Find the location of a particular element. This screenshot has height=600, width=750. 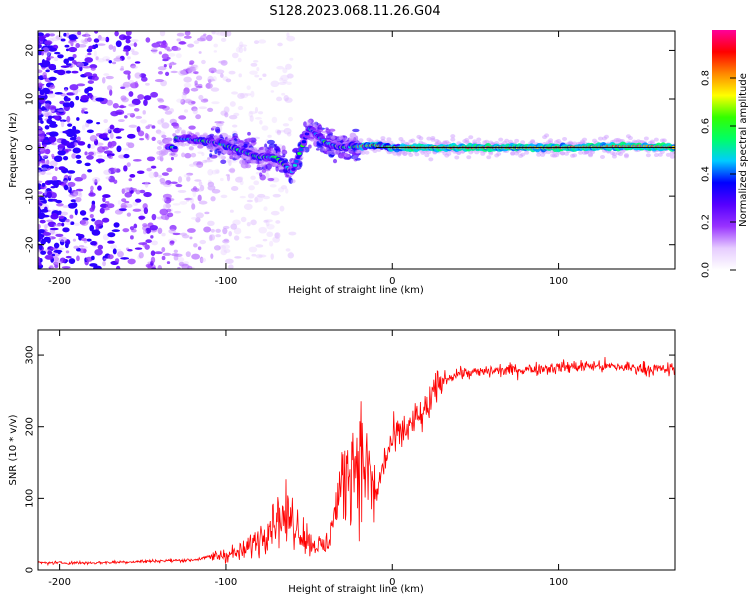

colorbar-tick-label: 0.6 is located at coordinates (706, 126).